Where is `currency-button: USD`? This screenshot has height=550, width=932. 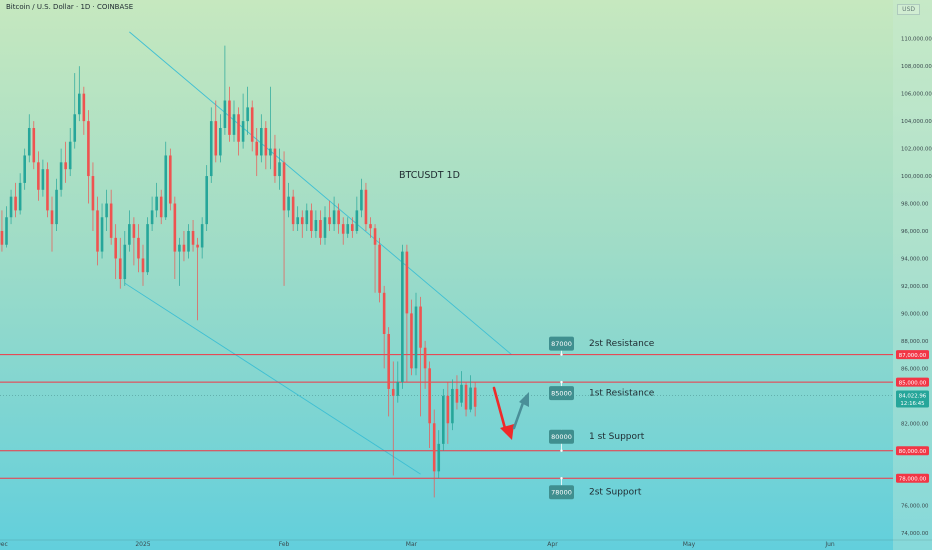 currency-button: USD is located at coordinates (908, 9).